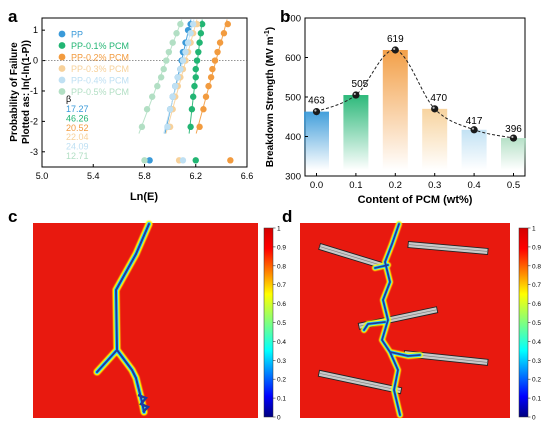  Describe the element at coordinates (293, 19) in the screenshot. I see `y-tick-label: 700` at that location.